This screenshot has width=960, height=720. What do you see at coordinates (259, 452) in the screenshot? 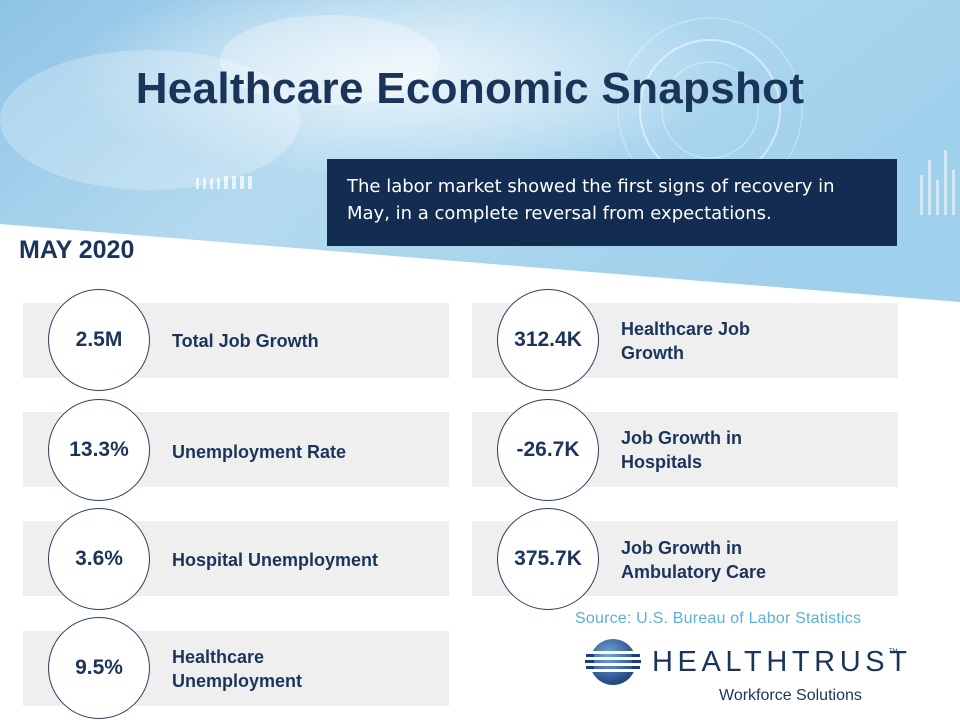
I see `stat-label-unemployment-rate: Unemployment Rate` at bounding box center [259, 452].